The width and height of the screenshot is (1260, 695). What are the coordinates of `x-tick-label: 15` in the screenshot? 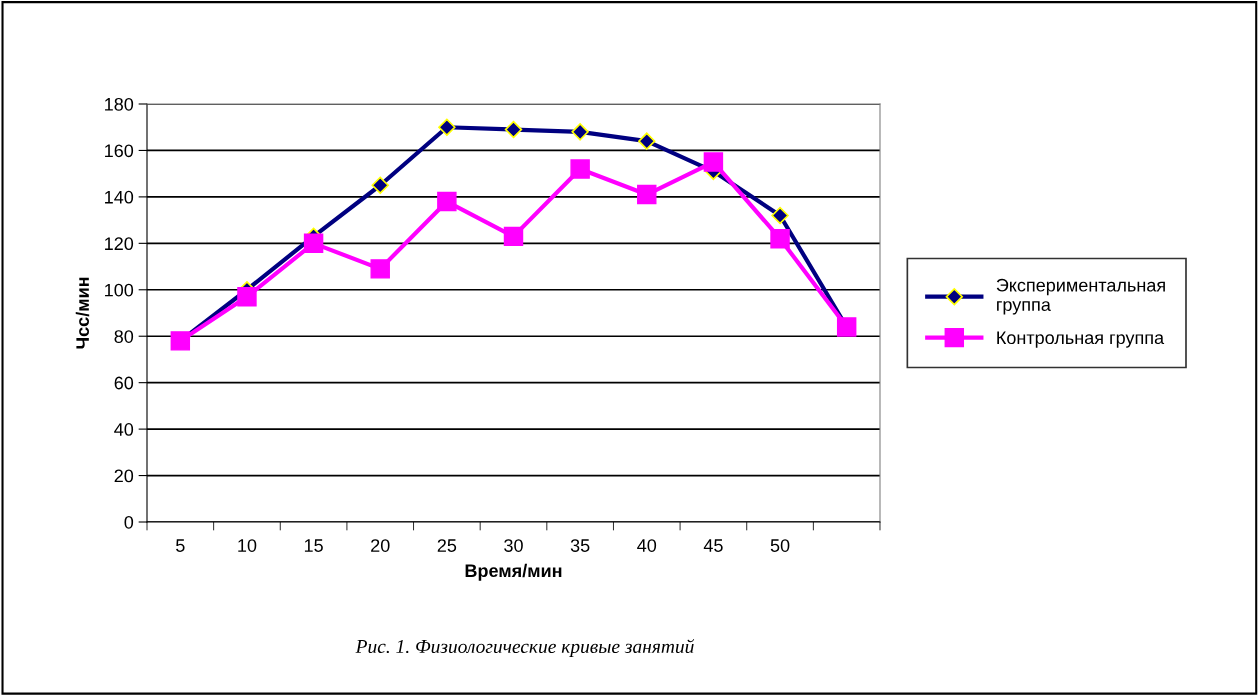 It's located at (313, 545).